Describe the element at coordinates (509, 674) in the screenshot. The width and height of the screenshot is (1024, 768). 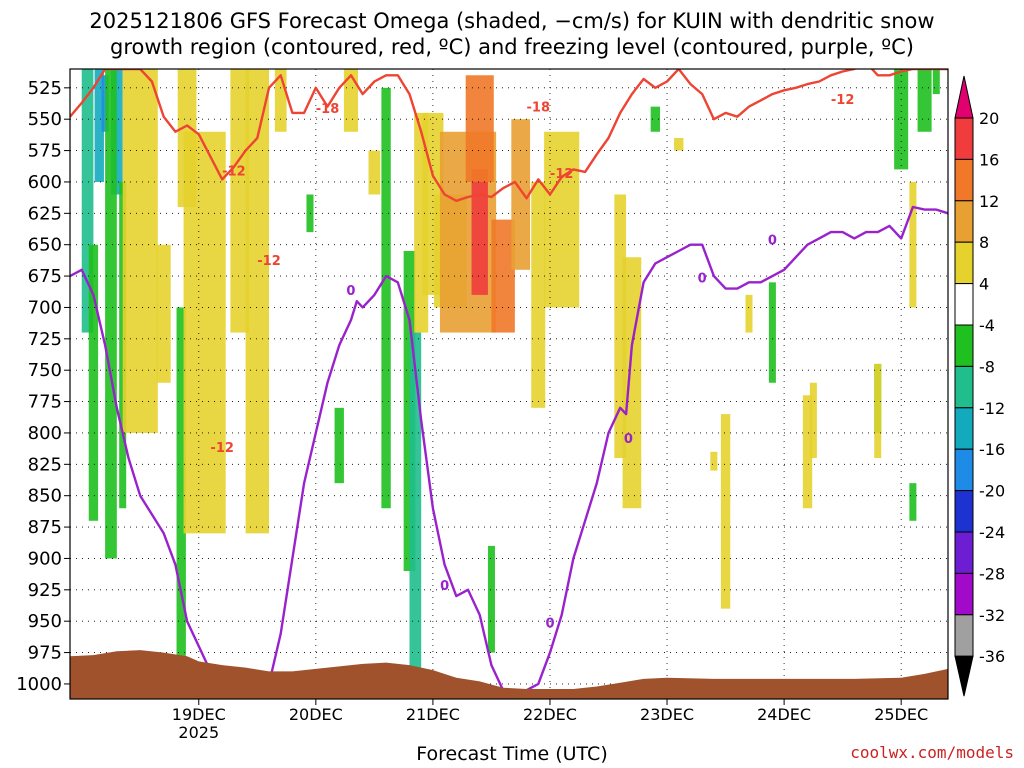
I see `terrain-ground` at that location.